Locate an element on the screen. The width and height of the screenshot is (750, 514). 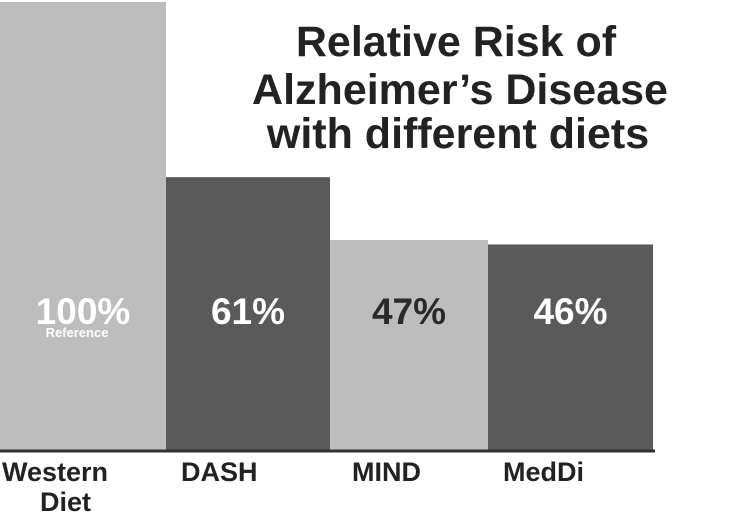
bar-meddi is located at coordinates (570, 347).